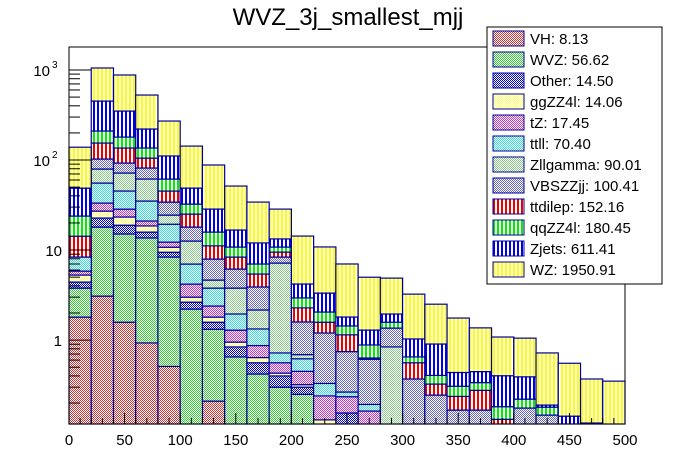 This screenshot has width=696, height=472. I want to click on legend-swatch-tz, so click(508, 122).